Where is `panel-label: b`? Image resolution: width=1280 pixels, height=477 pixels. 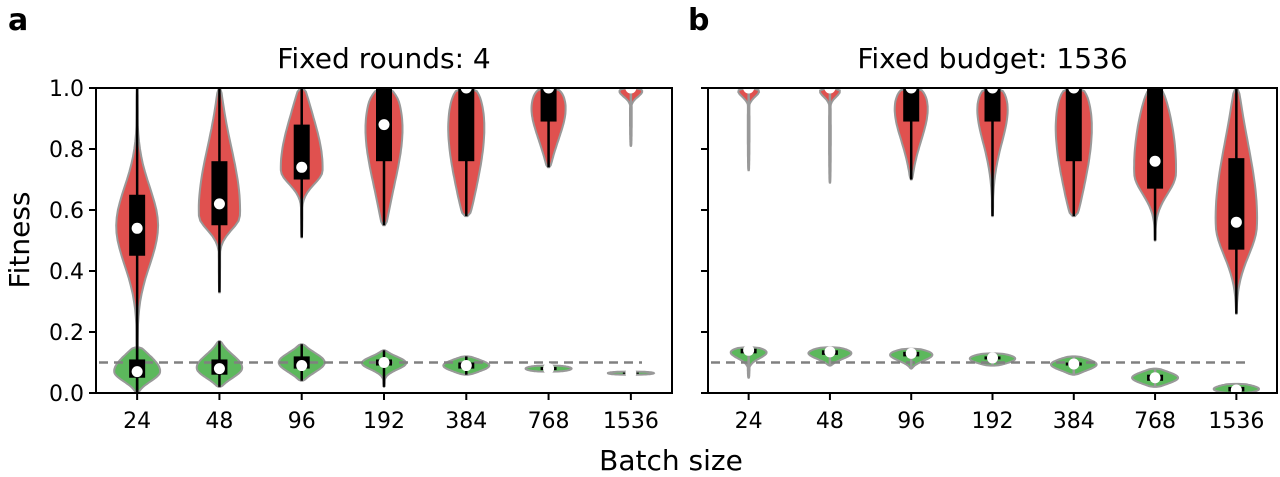 panel-label: b is located at coordinates (698, 20).